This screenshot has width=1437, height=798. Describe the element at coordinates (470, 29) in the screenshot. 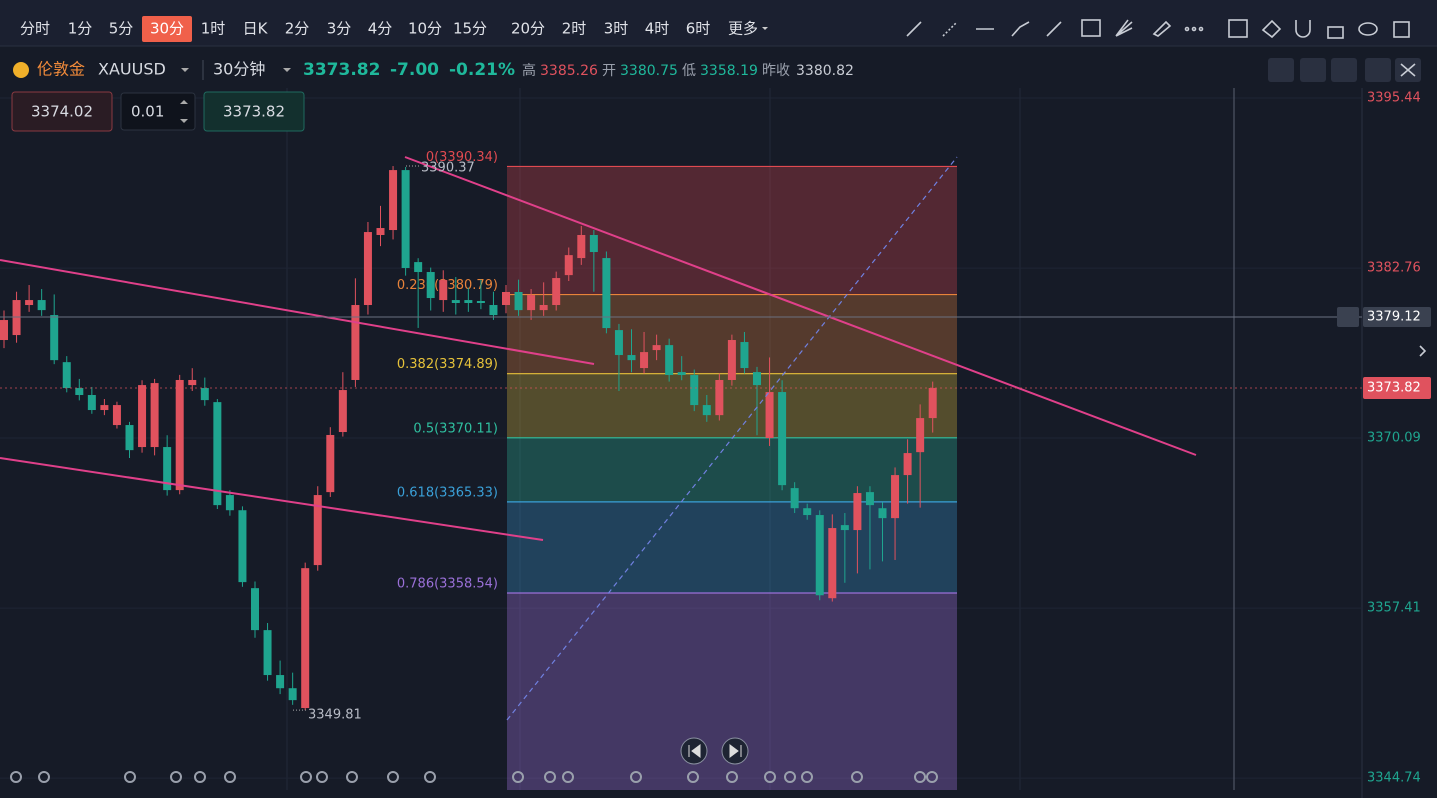

I see `period-tab: 15分` at that location.